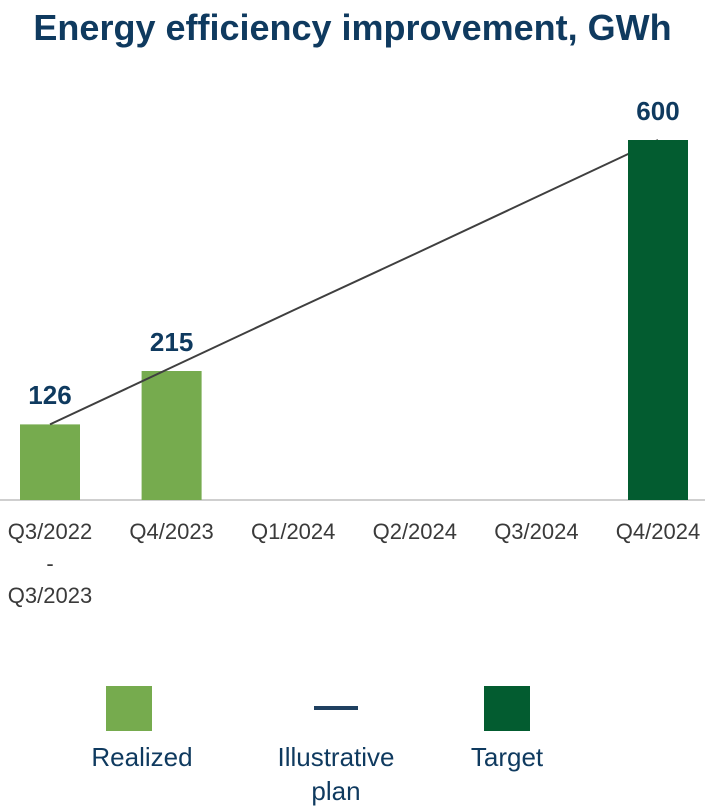  I want to click on value-label: 126, so click(50, 395).